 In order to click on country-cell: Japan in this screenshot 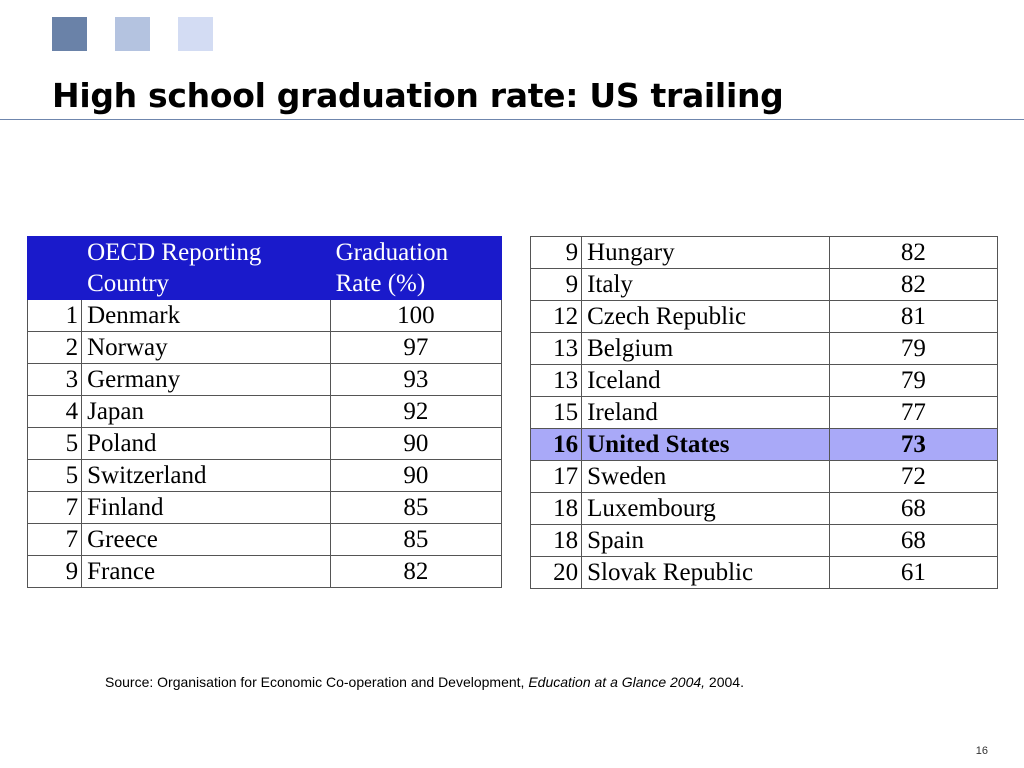, I will do `click(206, 411)`.